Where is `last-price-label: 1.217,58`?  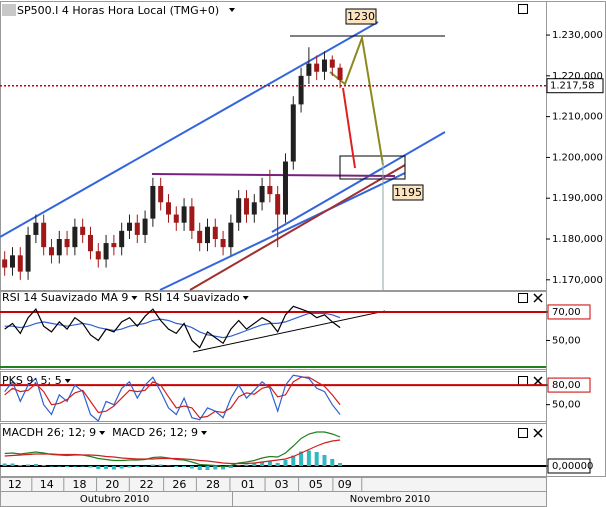 last-price-label: 1.217,58 is located at coordinates (572, 86).